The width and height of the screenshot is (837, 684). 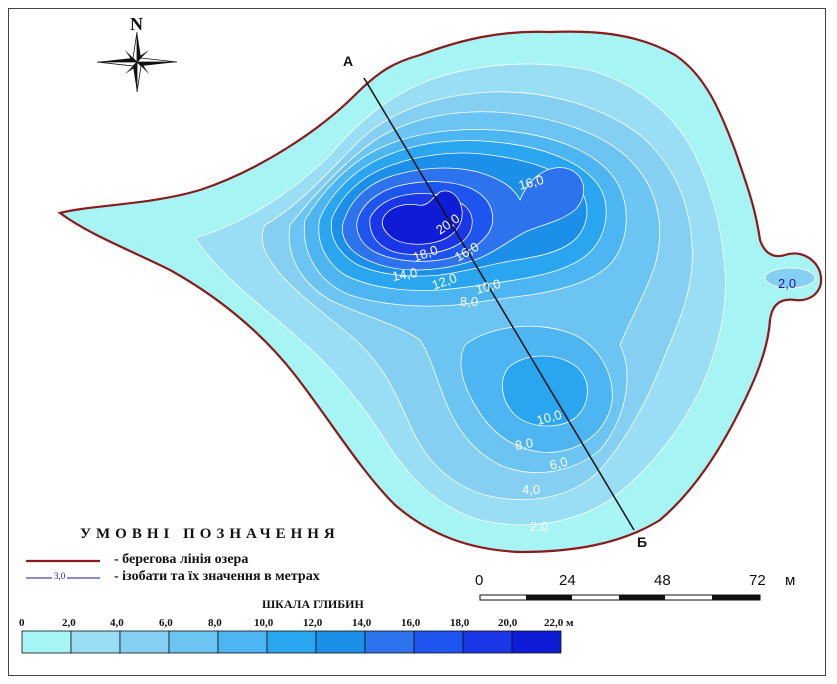 I want to click on depth-scale-label: 4,0, so click(x=117, y=623).